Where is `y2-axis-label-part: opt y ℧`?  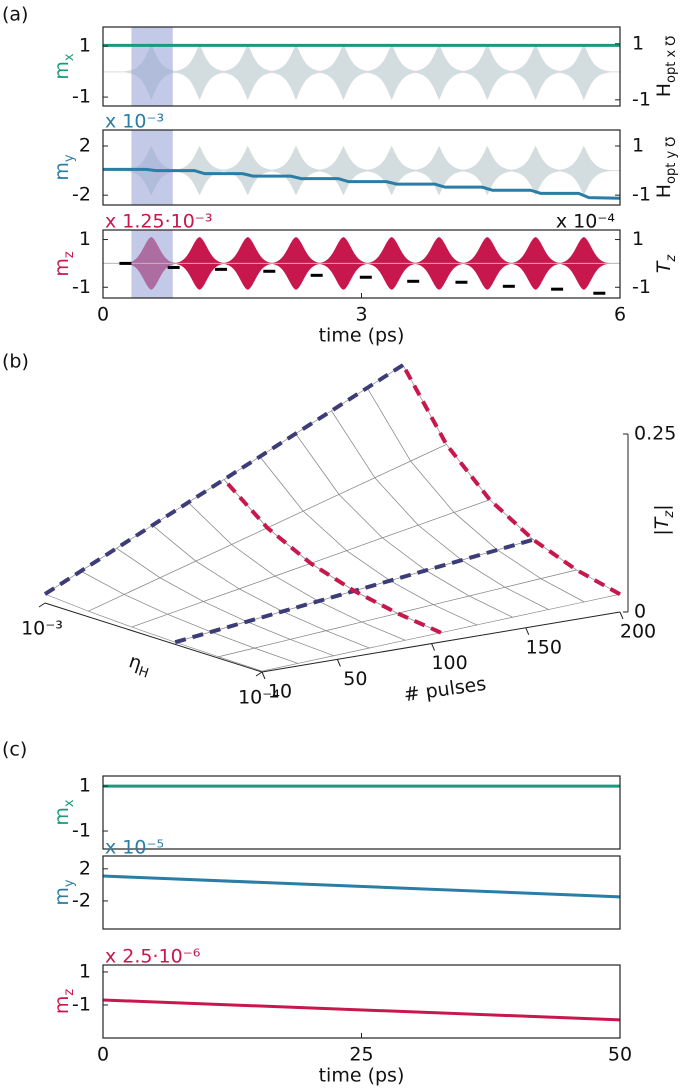 y2-axis-label-part: opt y ℧ is located at coordinates (671, 160).